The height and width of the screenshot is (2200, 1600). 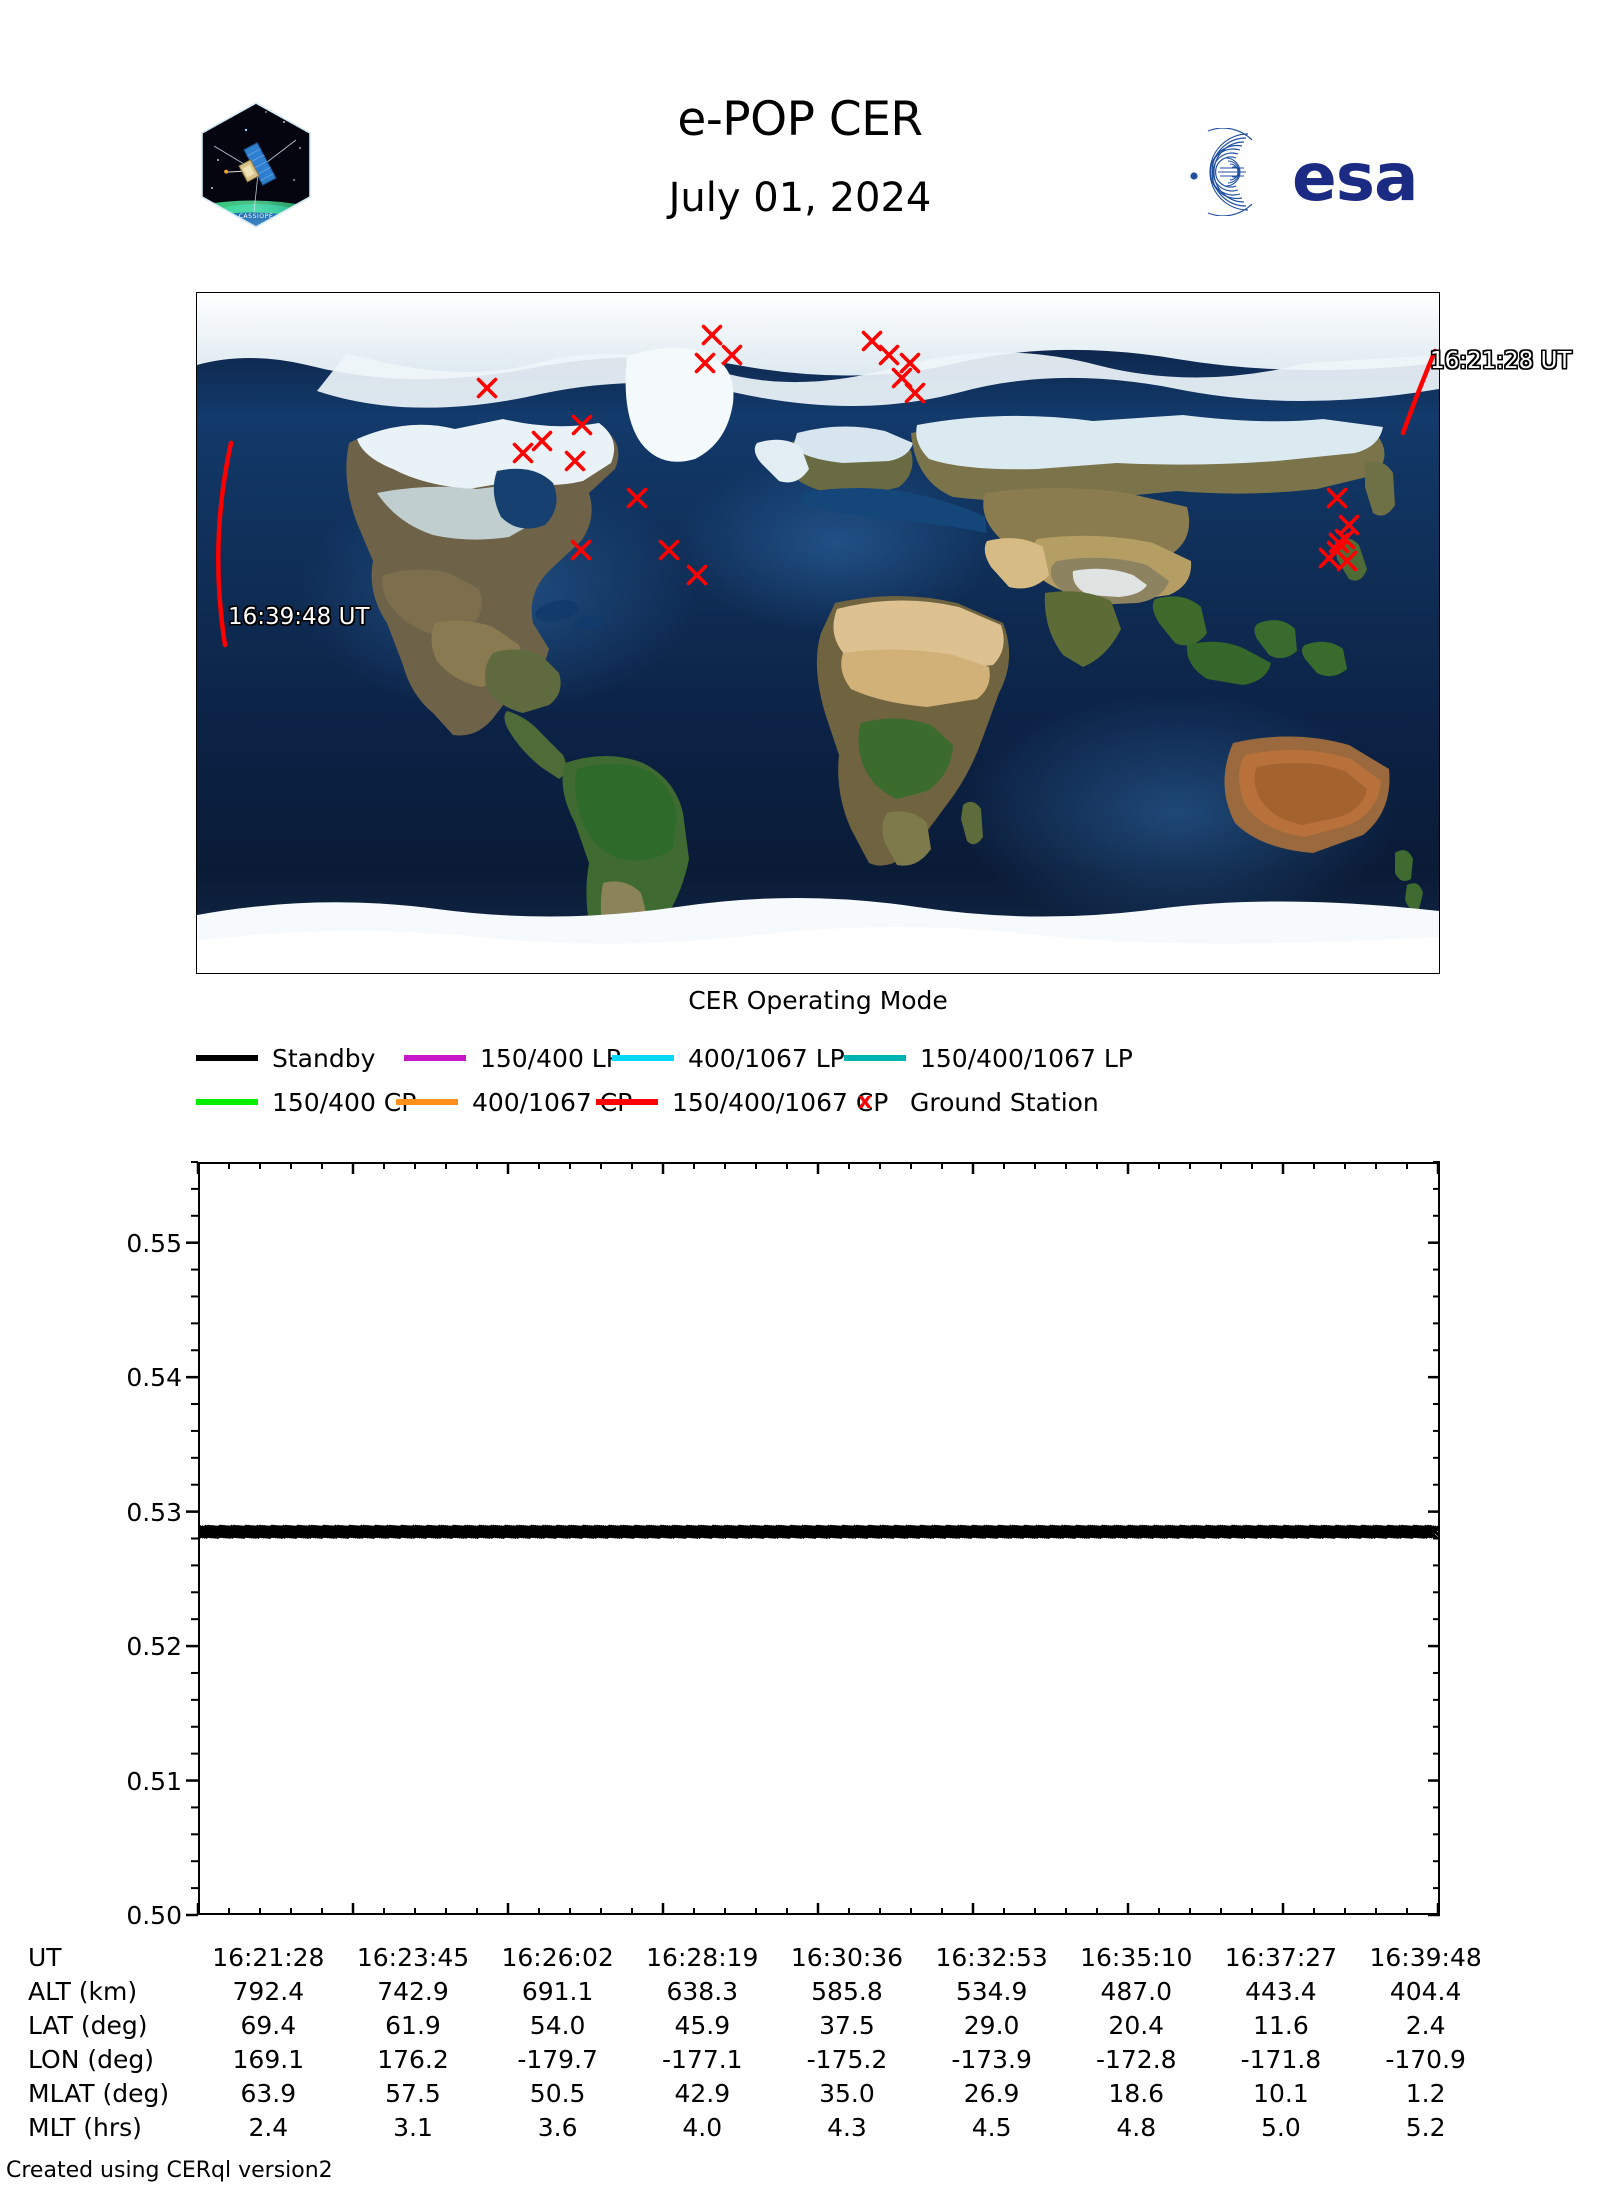 I want to click on table-cell: 26.9, so click(x=991, y=2093).